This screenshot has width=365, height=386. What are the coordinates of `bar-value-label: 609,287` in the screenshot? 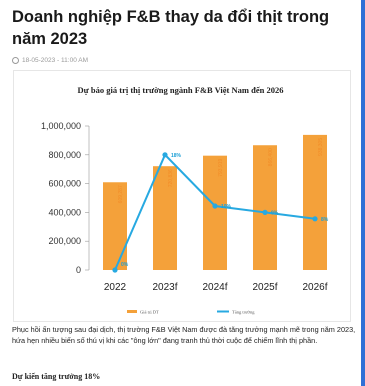 It's located at (121, 194).